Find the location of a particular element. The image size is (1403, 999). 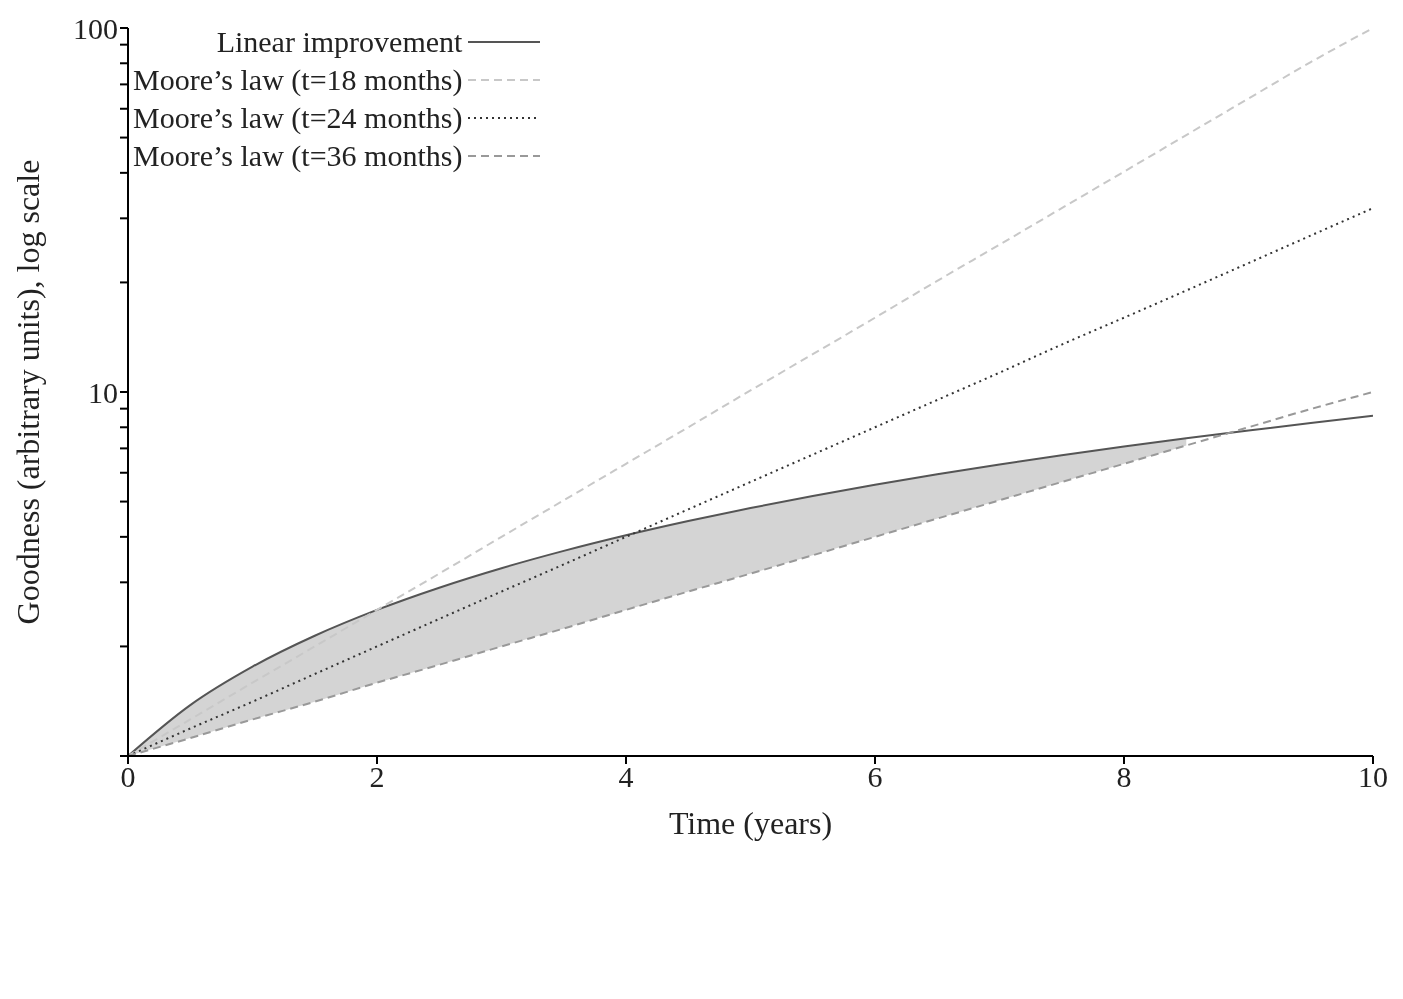

legend-label: Linear improvement is located at coordinates (339, 42).